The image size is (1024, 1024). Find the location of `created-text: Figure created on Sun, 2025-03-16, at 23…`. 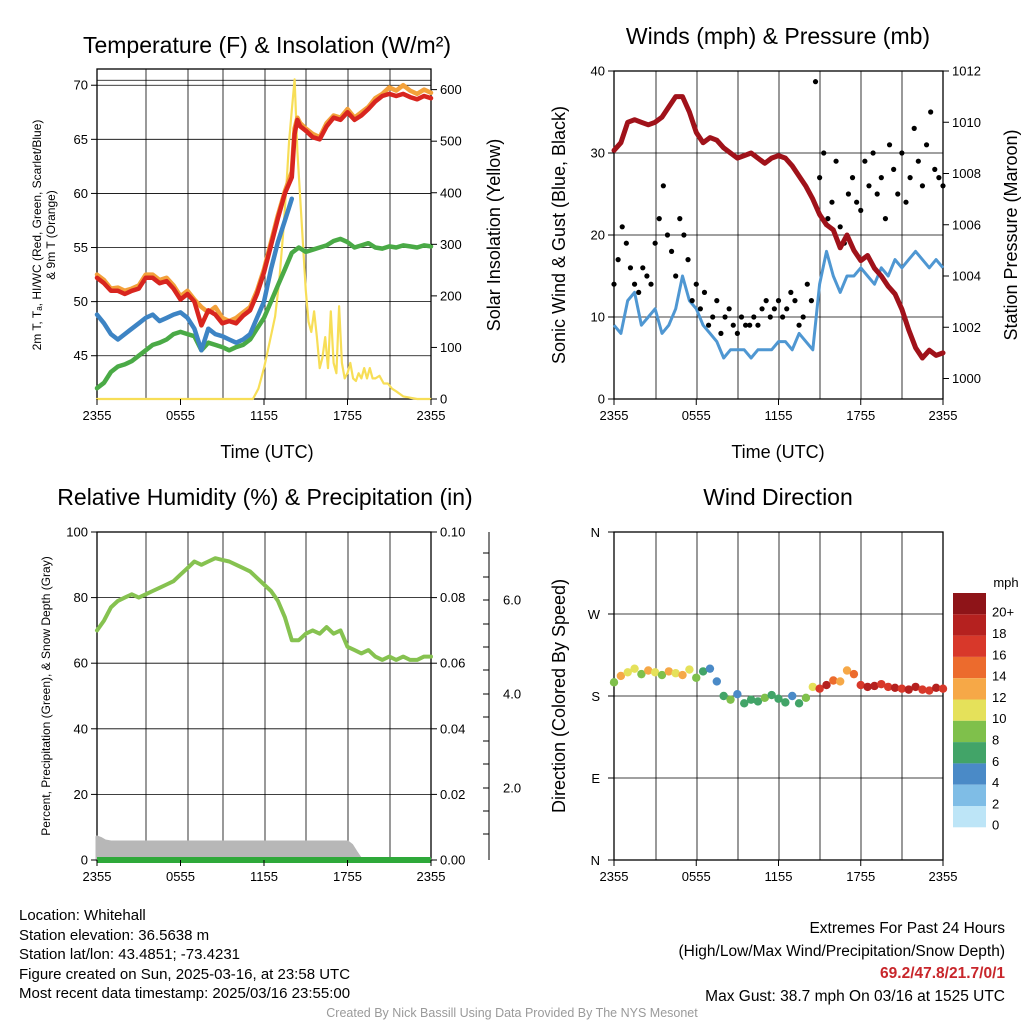

created-text: Figure created on Sun, 2025-03-16, at 23… is located at coordinates (185, 974).